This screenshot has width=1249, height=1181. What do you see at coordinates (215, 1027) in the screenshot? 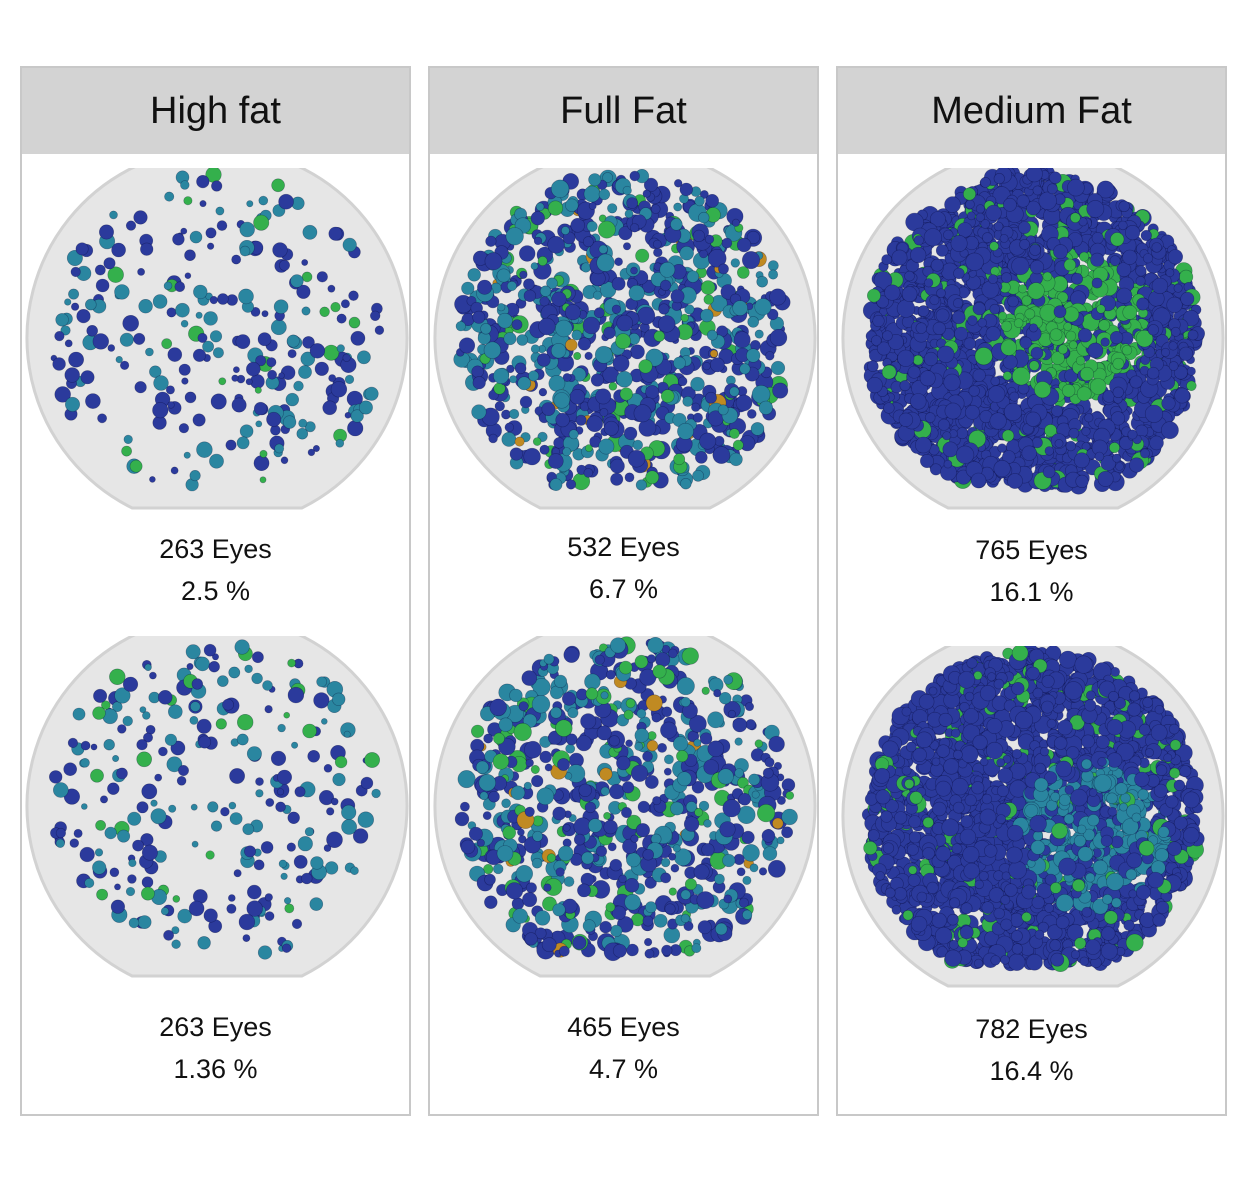
I see `eye-count: 263 Eyes` at bounding box center [215, 1027].